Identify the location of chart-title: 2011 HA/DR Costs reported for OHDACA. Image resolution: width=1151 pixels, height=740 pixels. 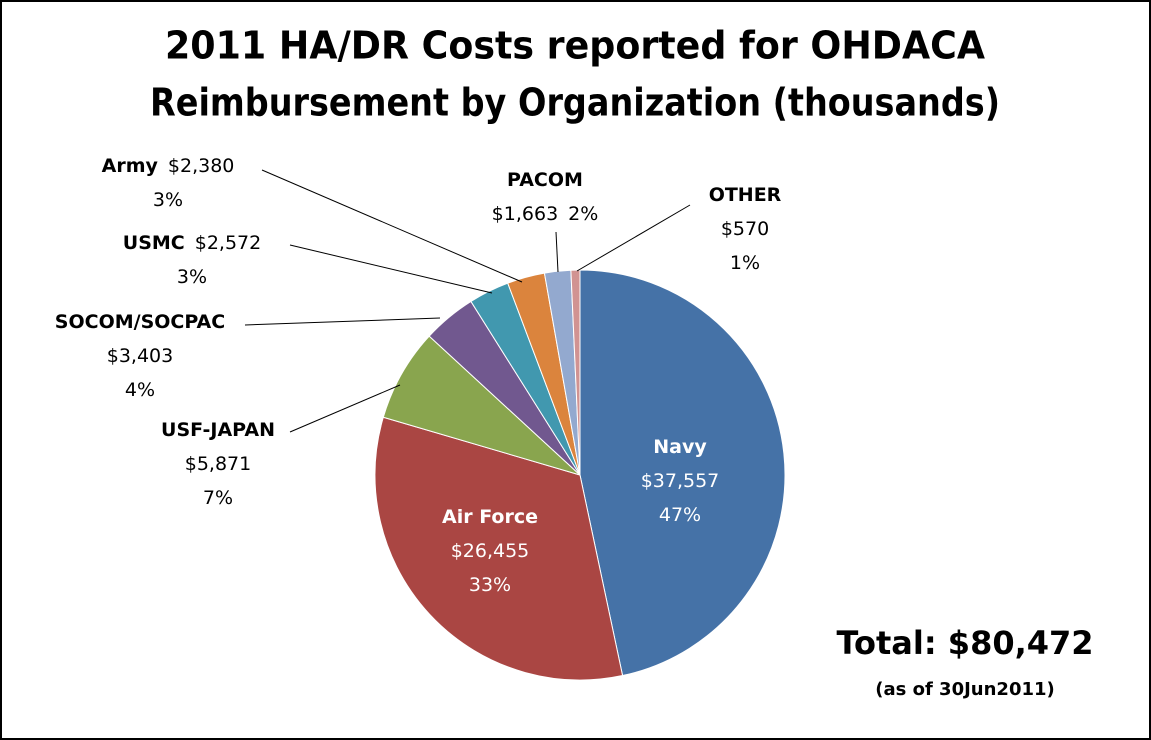
(575, 46).